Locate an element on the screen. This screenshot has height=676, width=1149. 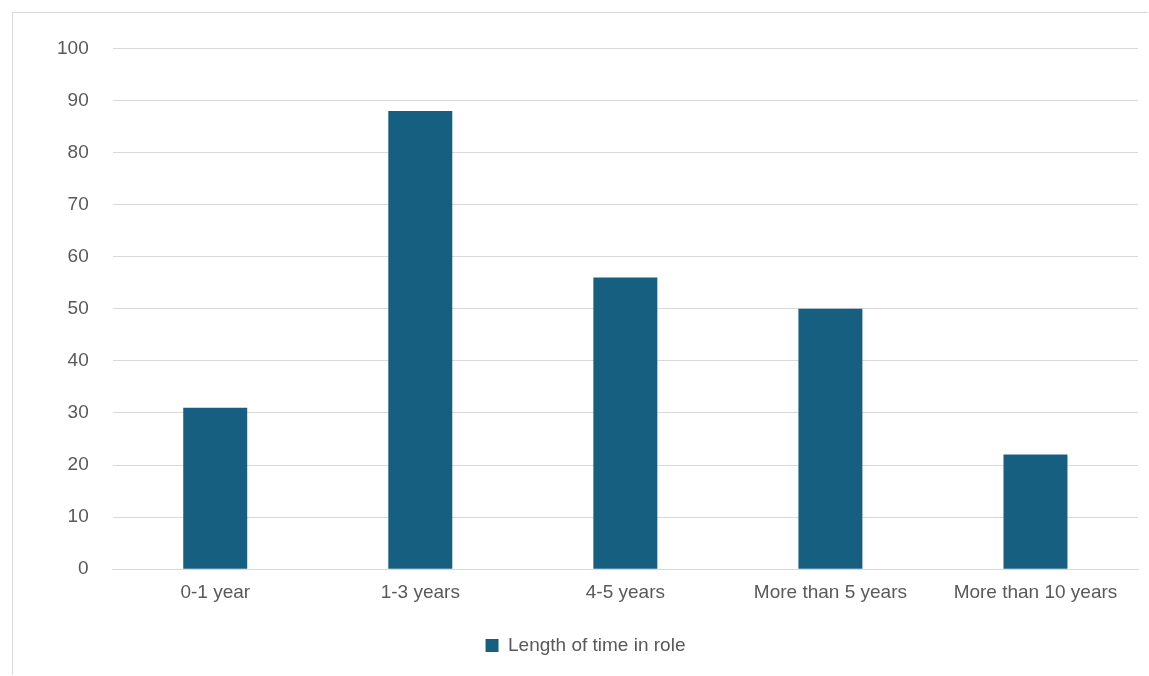
y-tick-label: 60 is located at coordinates (78, 255).